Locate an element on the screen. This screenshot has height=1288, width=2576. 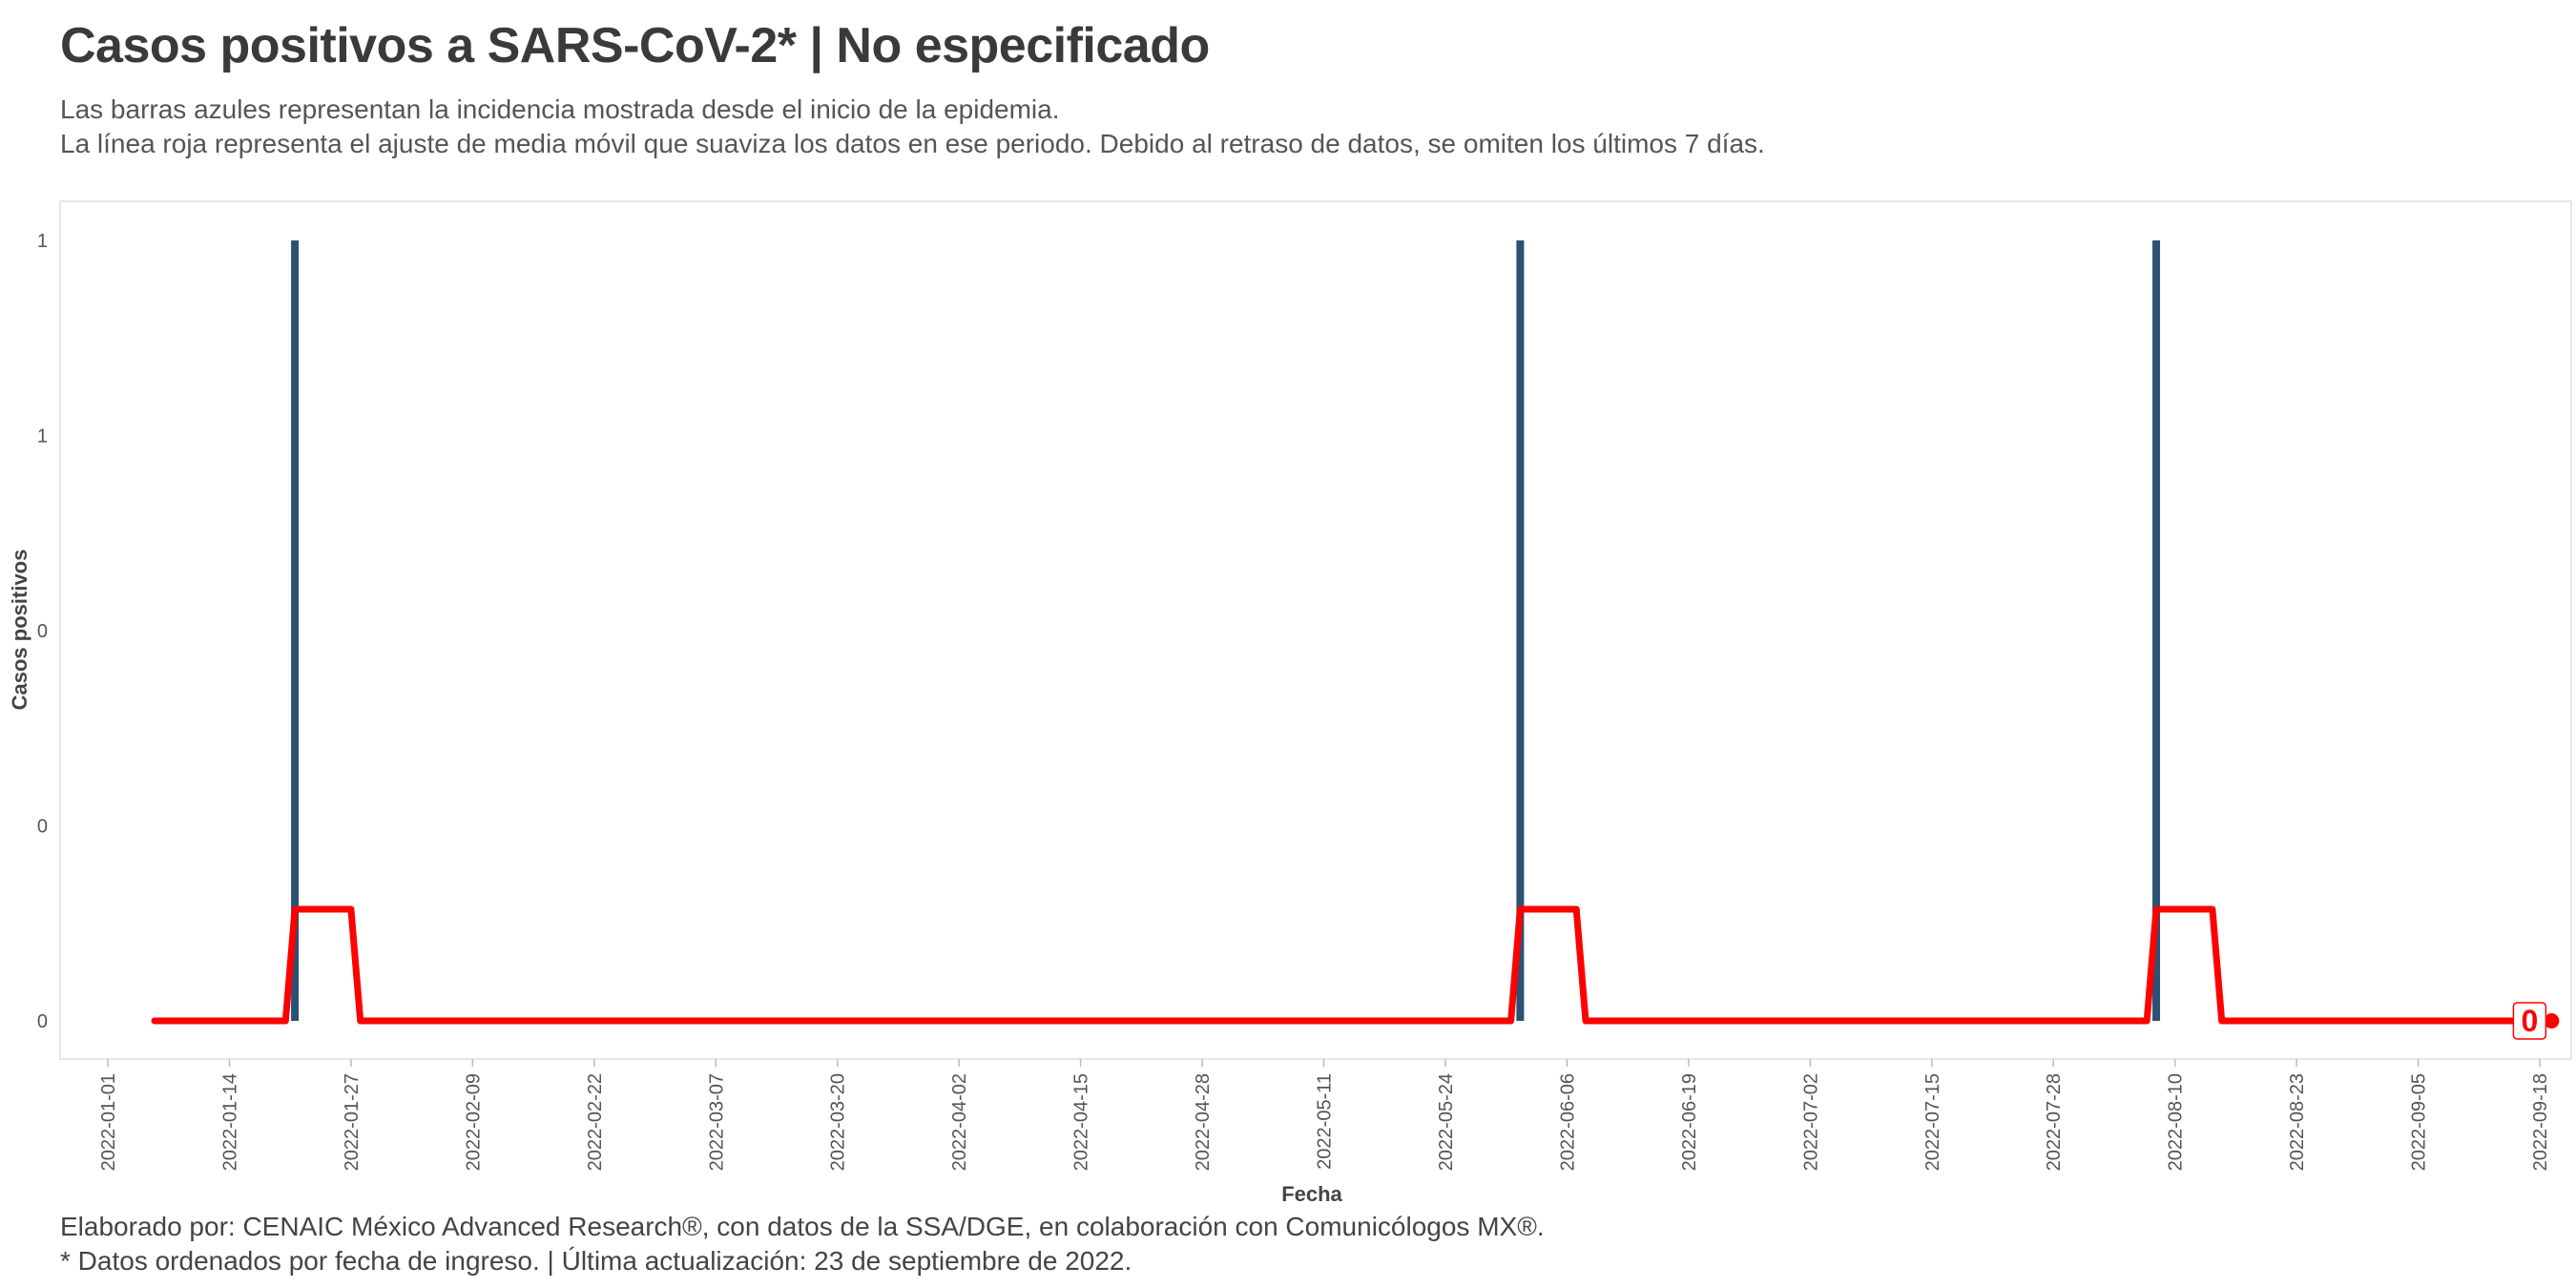
x-tick-label: 2022-08-23 is located at coordinates (2297, 1122).